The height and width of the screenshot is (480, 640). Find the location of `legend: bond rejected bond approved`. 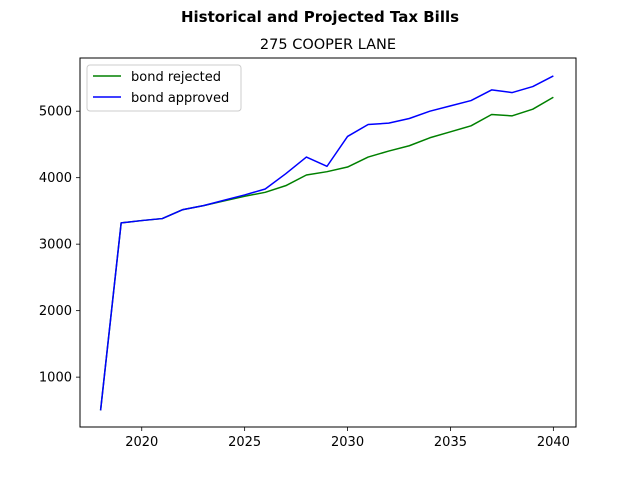

legend: bond rejected bond approved is located at coordinates (164, 88).